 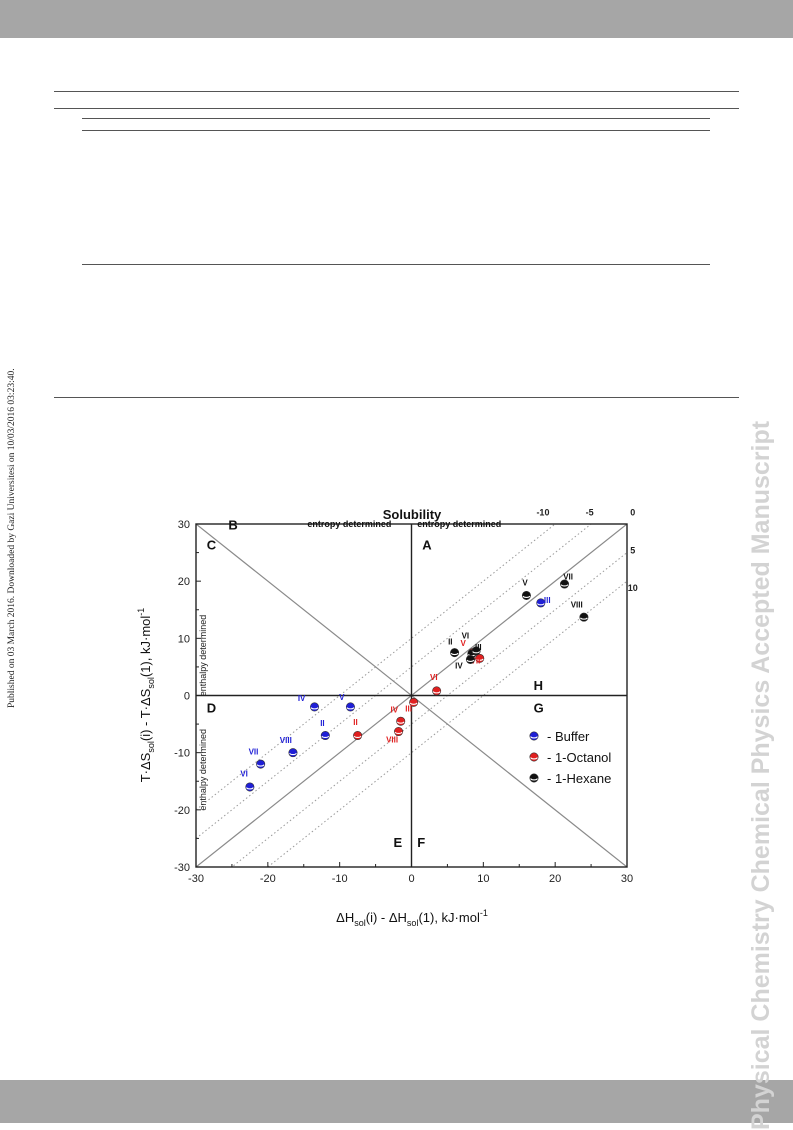 I want to click on x-axis-label: ΔHsol(i) - ΔHsol(1), kJ·mol-1, so click(x=412, y=918).